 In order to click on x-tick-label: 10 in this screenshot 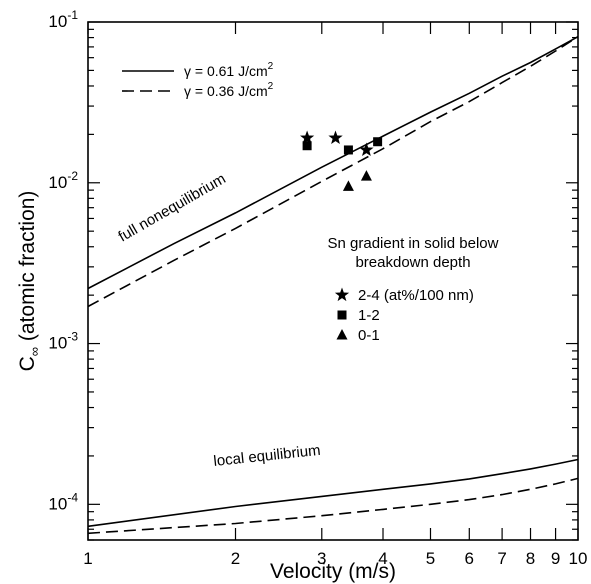, I will do `click(578, 558)`.